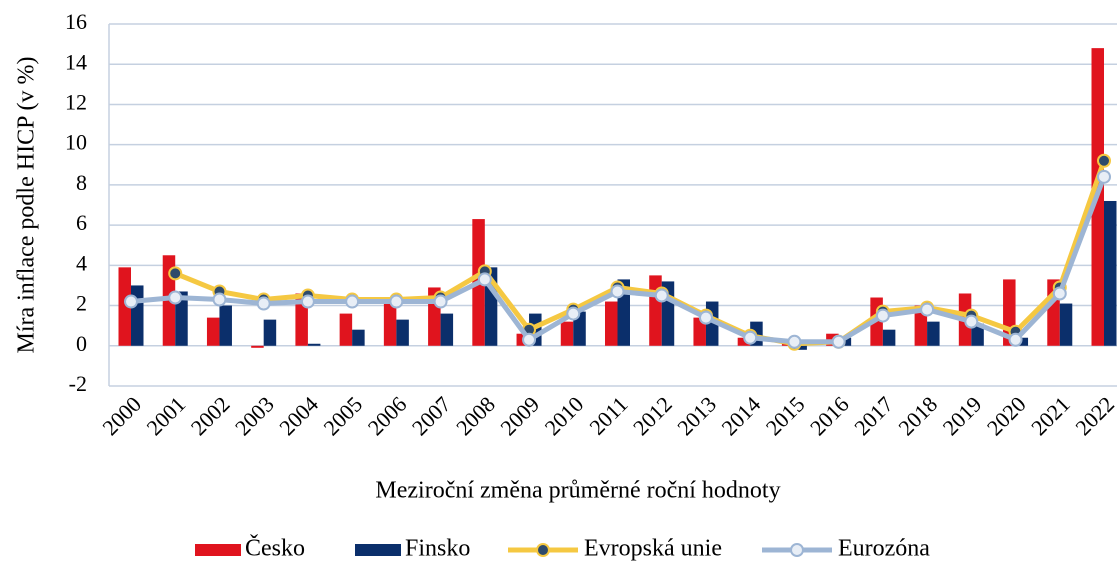 The width and height of the screenshot is (1117, 565). I want to click on y-tick-label: 2, so click(81, 303).